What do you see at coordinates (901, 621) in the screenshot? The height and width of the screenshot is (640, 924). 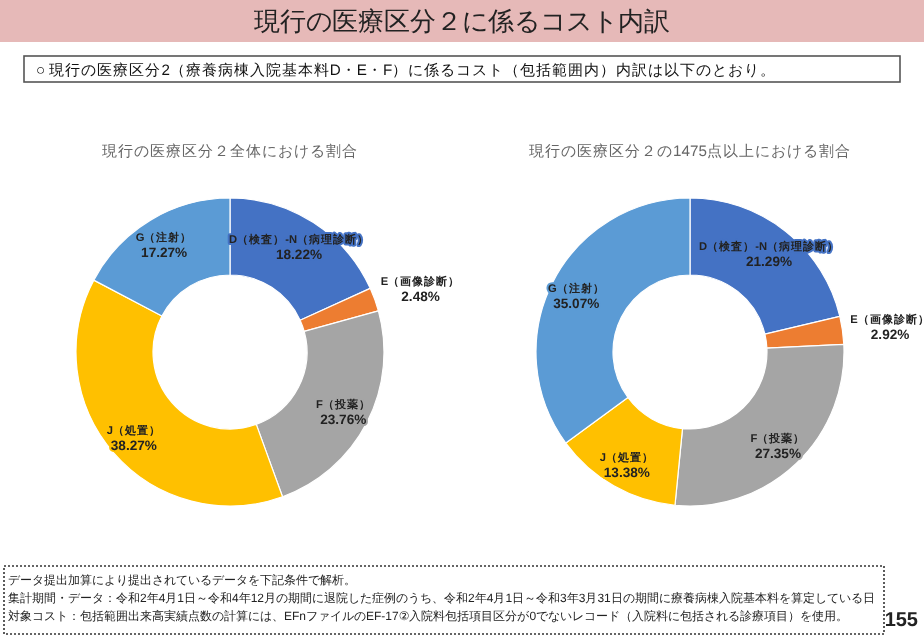 I see `text: 155` at bounding box center [901, 621].